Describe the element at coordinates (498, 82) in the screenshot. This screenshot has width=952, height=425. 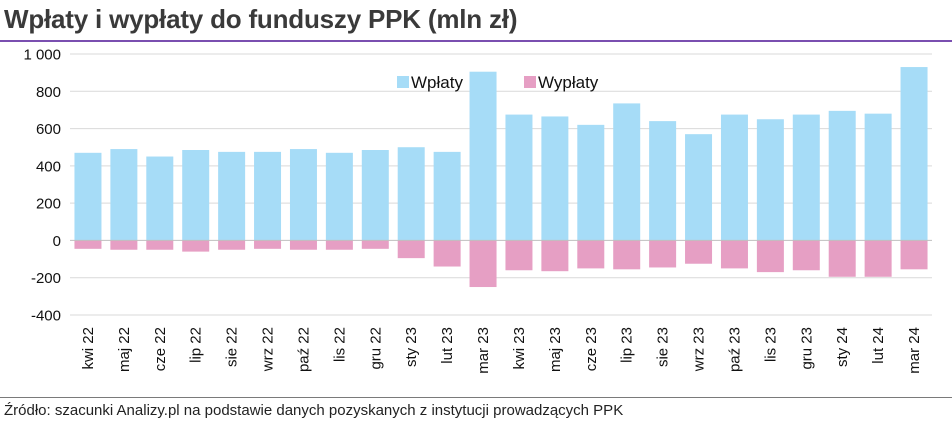
I see `legend: Wpłaty Wypłaty` at that location.